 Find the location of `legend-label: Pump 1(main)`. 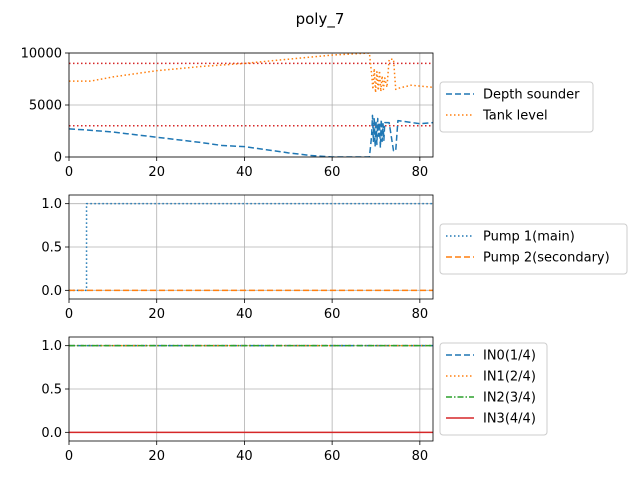

legend-label: Pump 1(main) is located at coordinates (529, 237).